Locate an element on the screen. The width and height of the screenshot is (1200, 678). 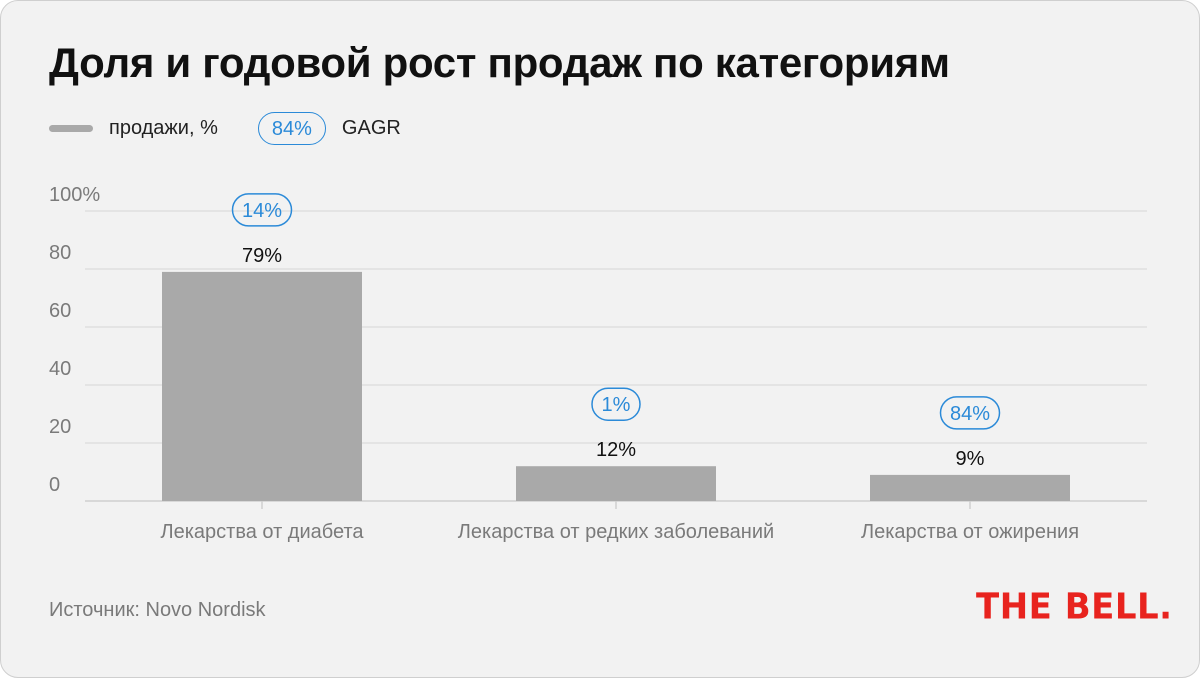
data-label: 79% is located at coordinates (262, 256).